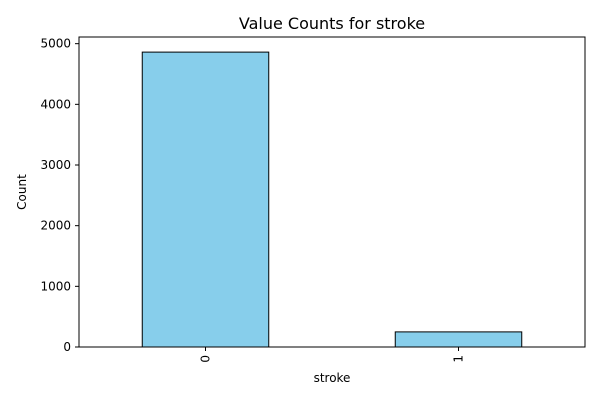 Image resolution: width=600 pixels, height=400 pixels. What do you see at coordinates (55, 226) in the screenshot?
I see `y-tick-label-2000: 2000` at bounding box center [55, 226].